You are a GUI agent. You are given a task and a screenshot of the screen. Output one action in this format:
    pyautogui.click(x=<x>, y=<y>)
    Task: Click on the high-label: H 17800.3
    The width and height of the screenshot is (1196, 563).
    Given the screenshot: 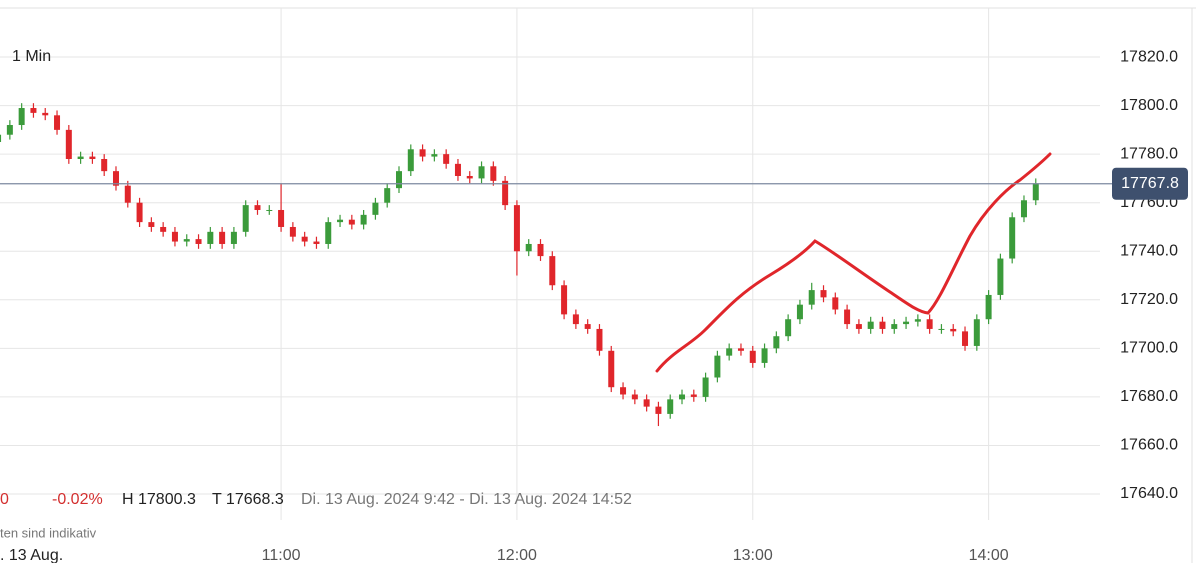 What is the action you would take?
    pyautogui.click(x=159, y=499)
    